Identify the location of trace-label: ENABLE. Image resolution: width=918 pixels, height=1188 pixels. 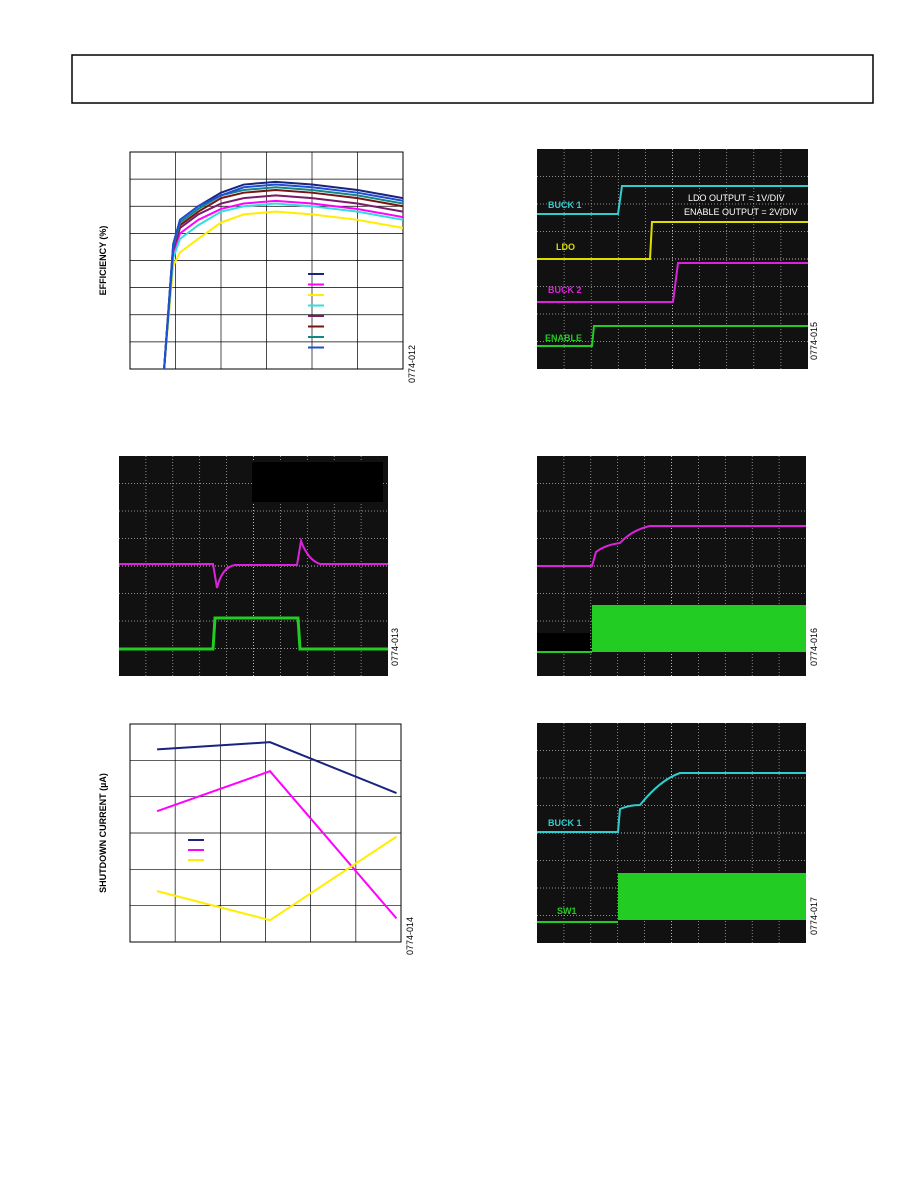
(563, 338).